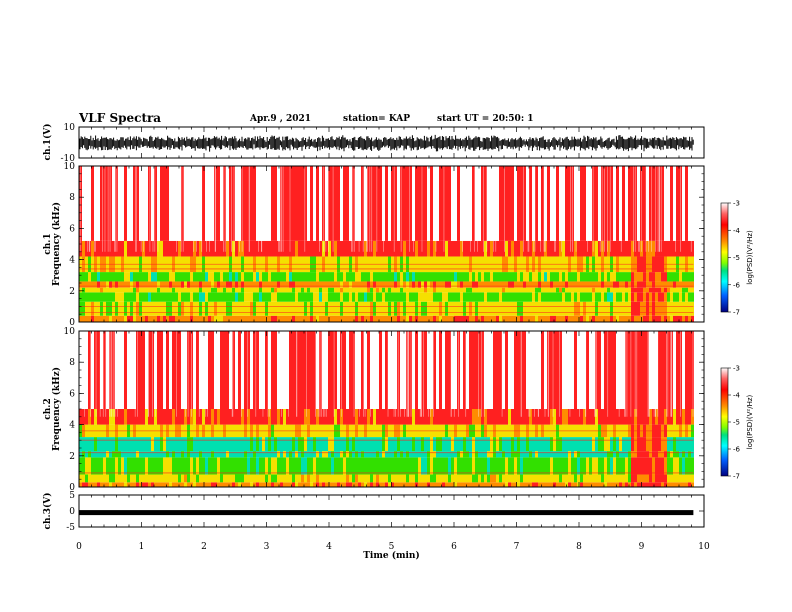 The image size is (792, 612). Describe the element at coordinates (47, 142) in the screenshot. I see `ch1-voltage-axis-label: ch.1(V)` at that location.